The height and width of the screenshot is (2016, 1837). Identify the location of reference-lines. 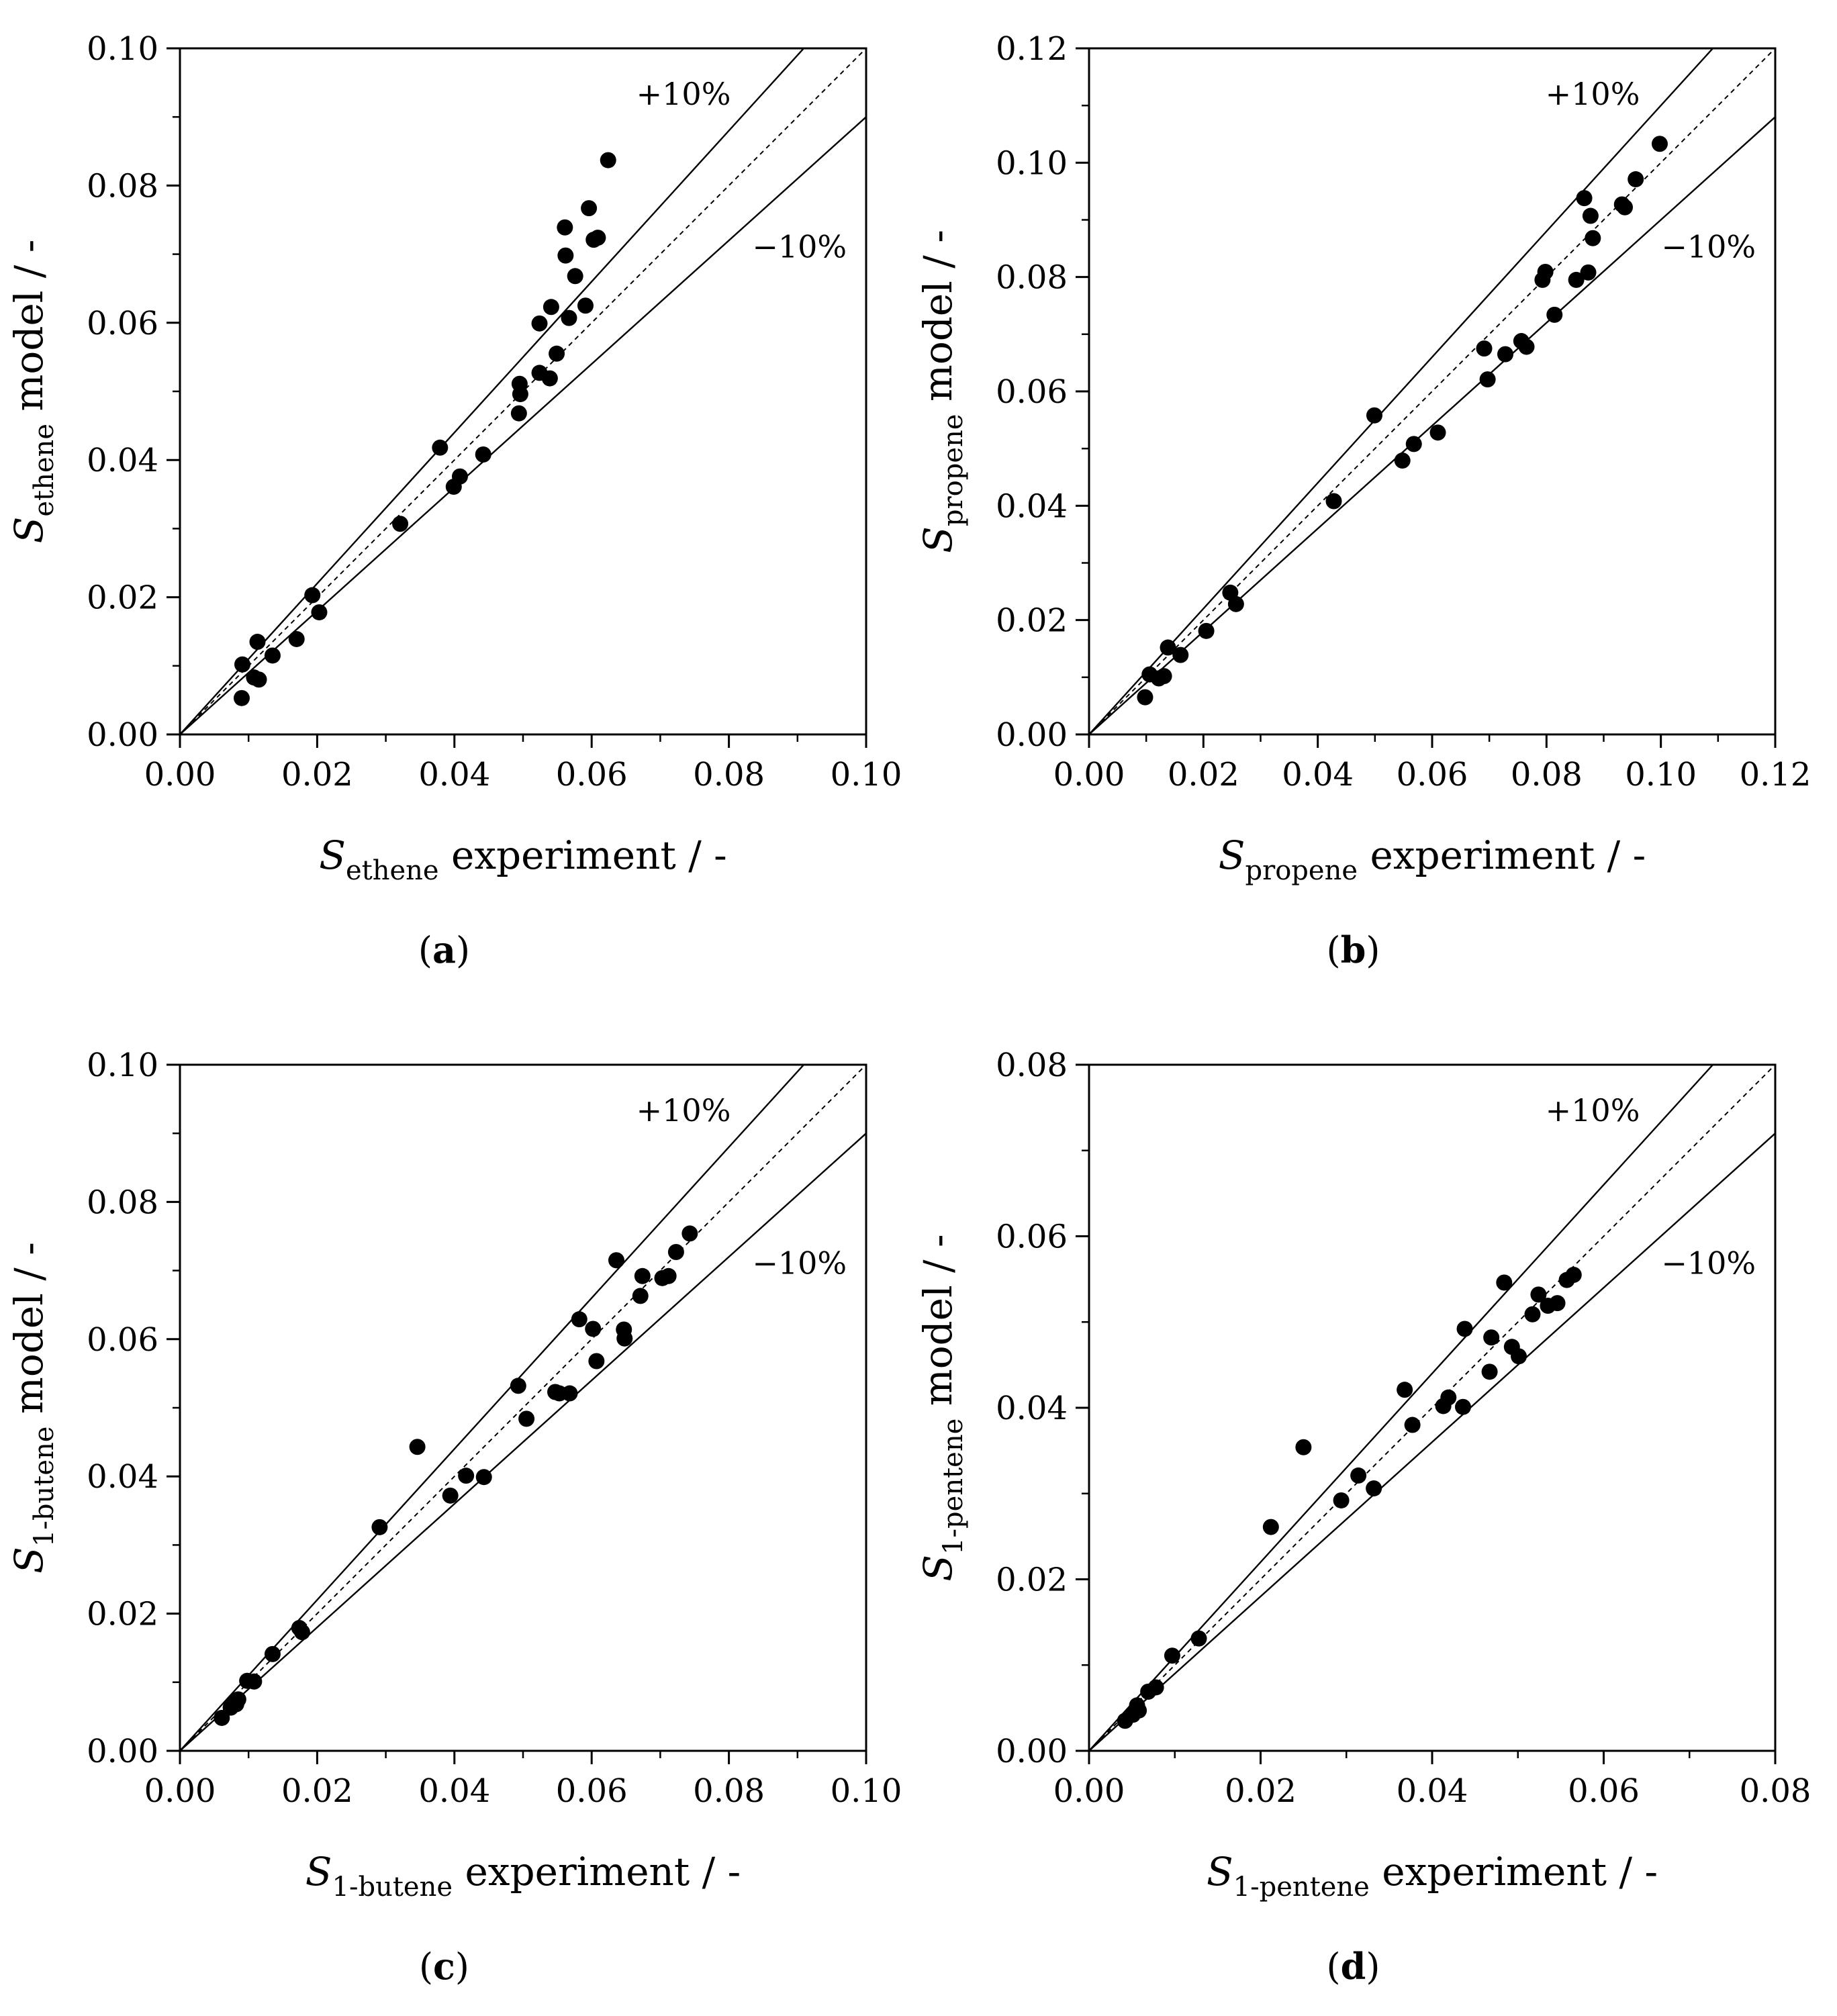
(523, 391).